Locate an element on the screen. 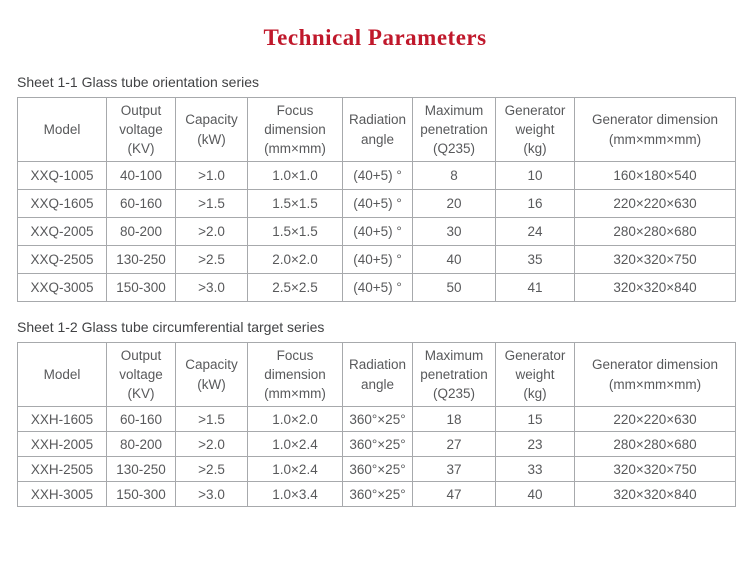  value-cell: 8 is located at coordinates (454, 175).